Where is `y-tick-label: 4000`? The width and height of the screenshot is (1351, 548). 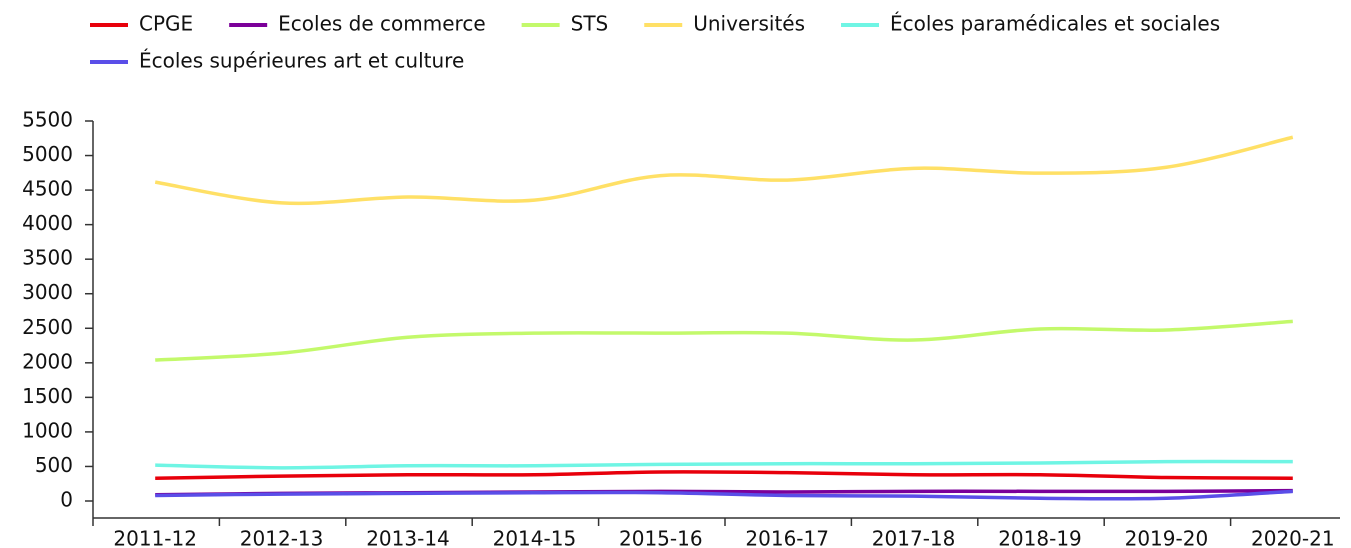 y-tick-label: 4000 is located at coordinates (47, 223).